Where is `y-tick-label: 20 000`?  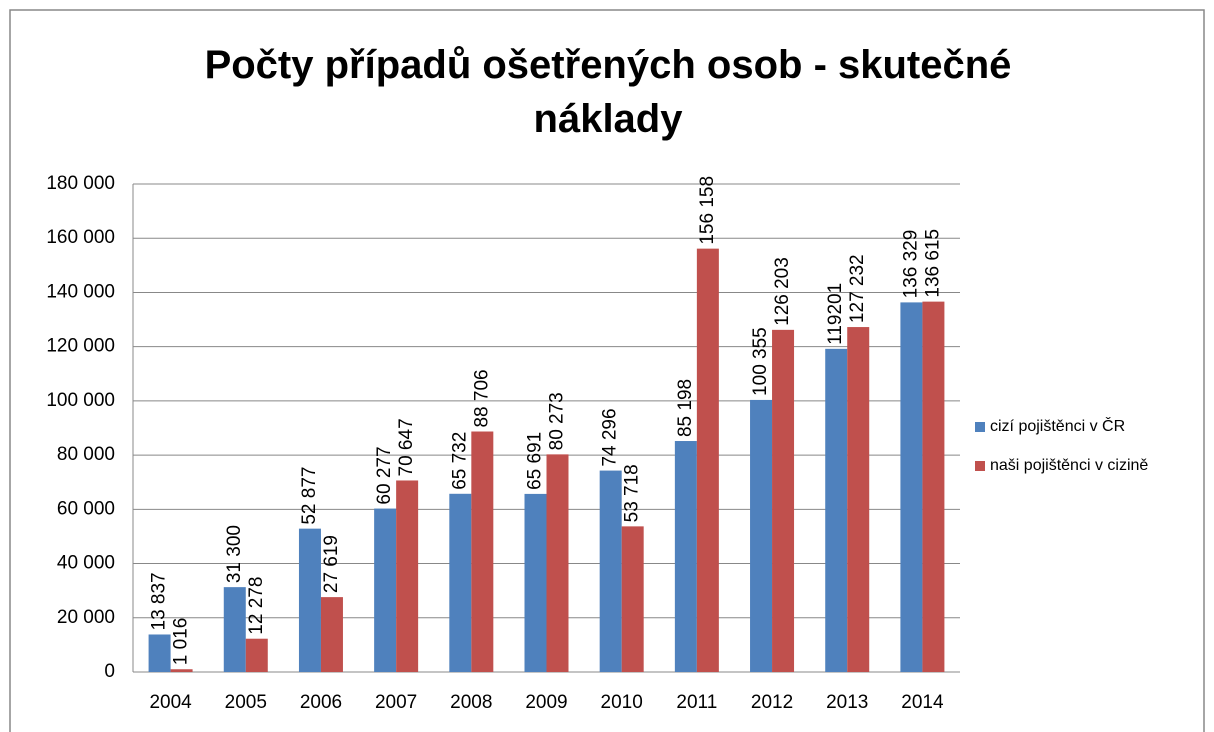
y-tick-label: 20 000 is located at coordinates (86, 617).